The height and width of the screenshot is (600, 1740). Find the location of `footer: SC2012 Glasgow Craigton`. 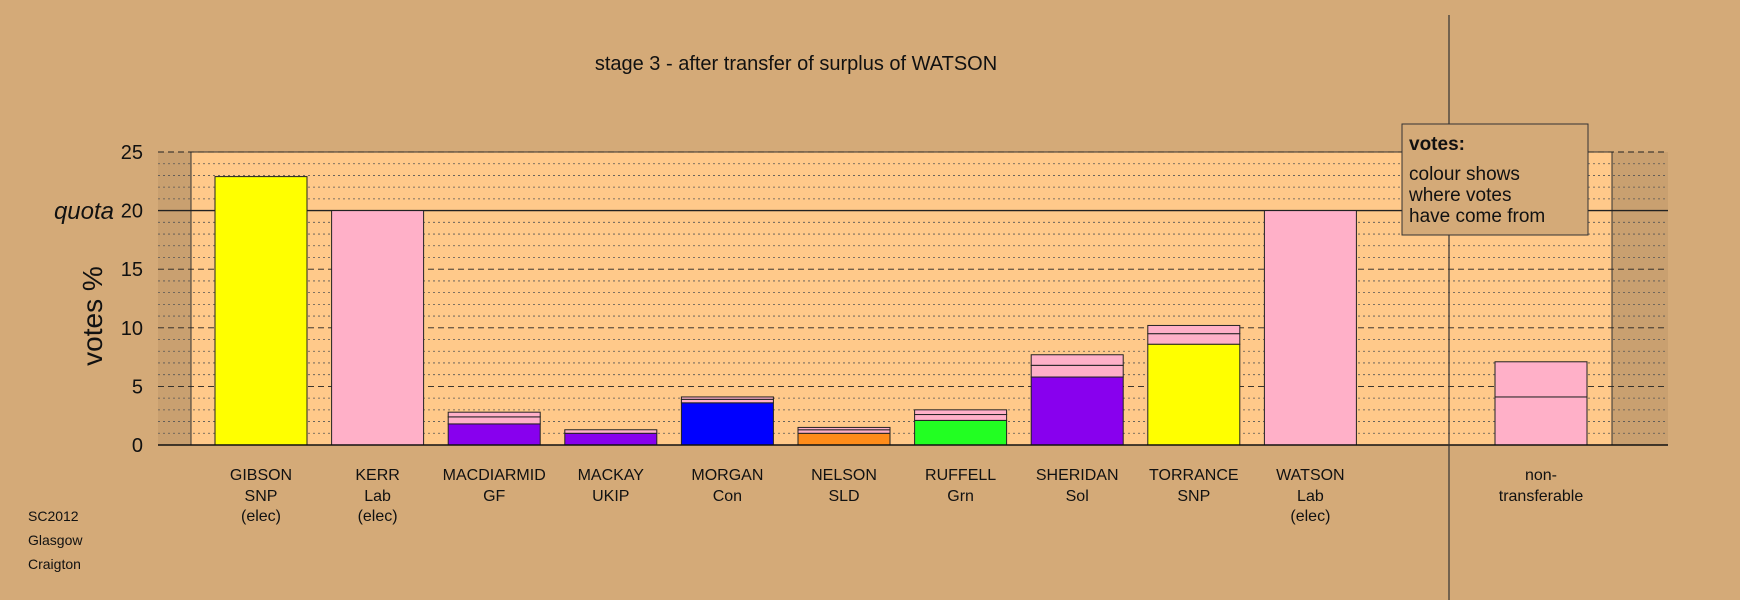

footer: SC2012 Glasgow Craigton is located at coordinates (55, 540).